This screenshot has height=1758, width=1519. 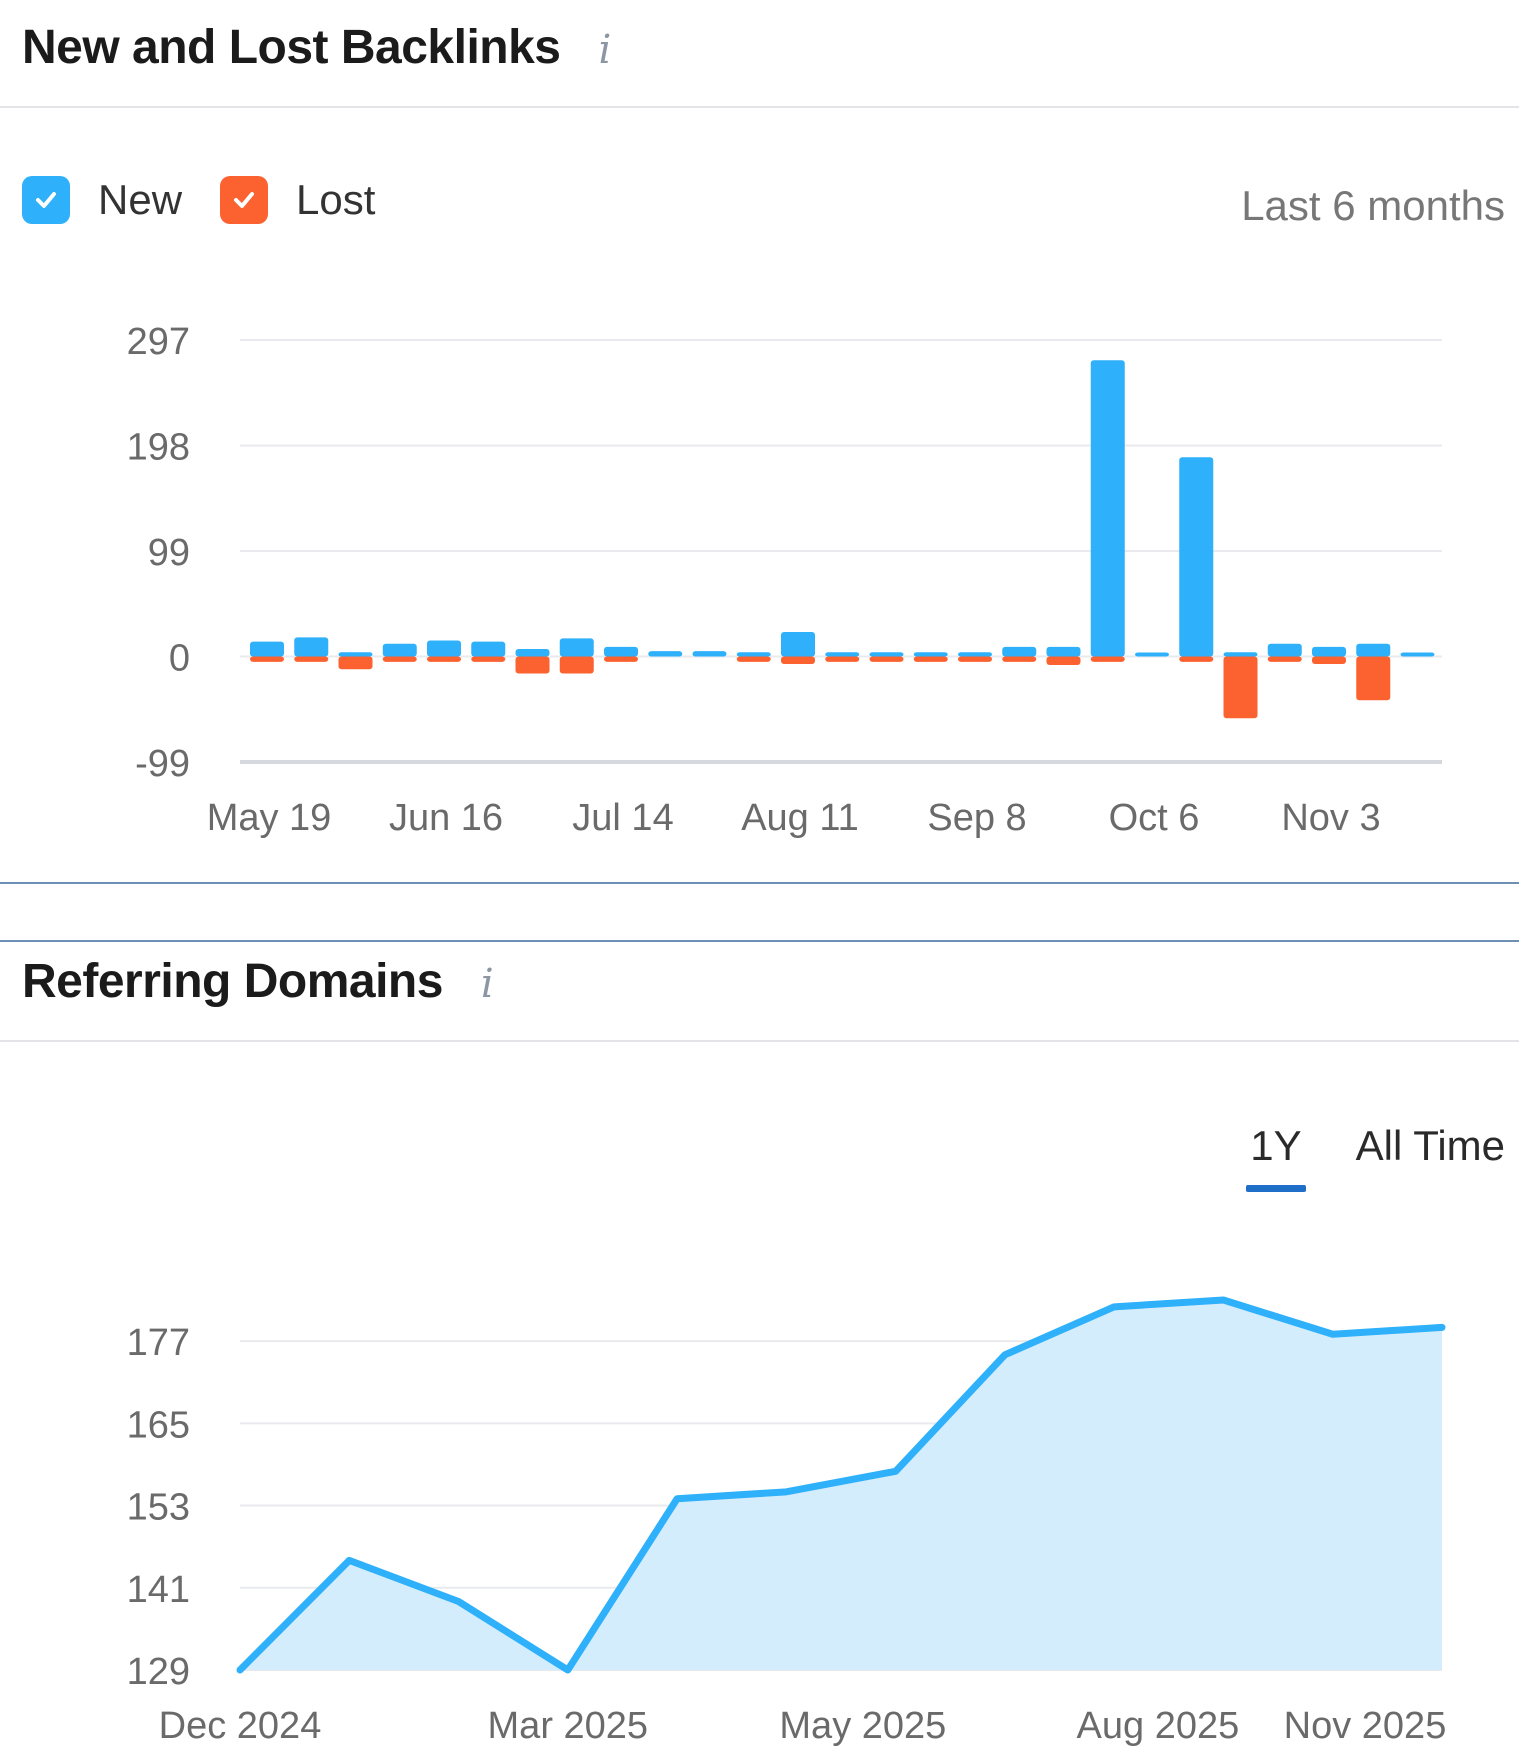 I want to click on tab-1y: 1Y, so click(x=1276, y=1157).